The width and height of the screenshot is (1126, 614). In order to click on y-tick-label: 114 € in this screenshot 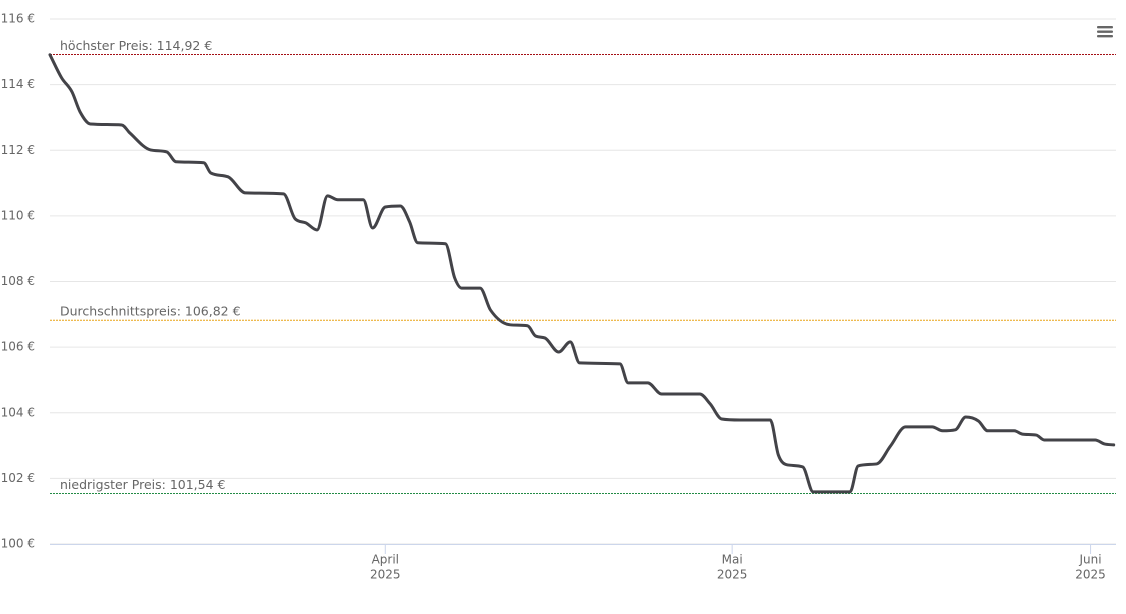, I will do `click(18, 84)`.